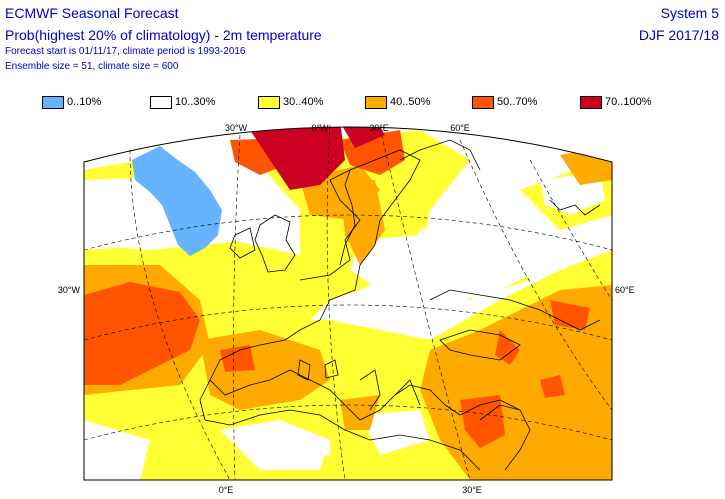 The height and width of the screenshot is (499, 725). I want to click on grid-label-bottom-0e: 0°E, so click(226, 490).